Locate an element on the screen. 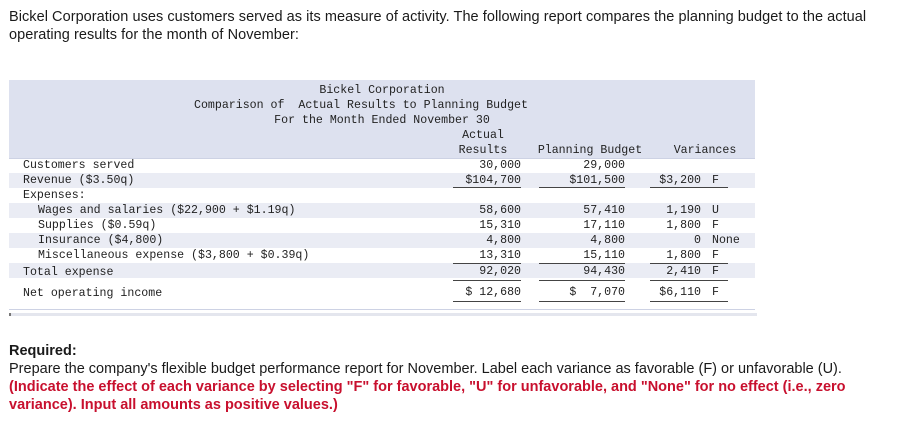  actual-value: 92,020 is located at coordinates (500, 271).